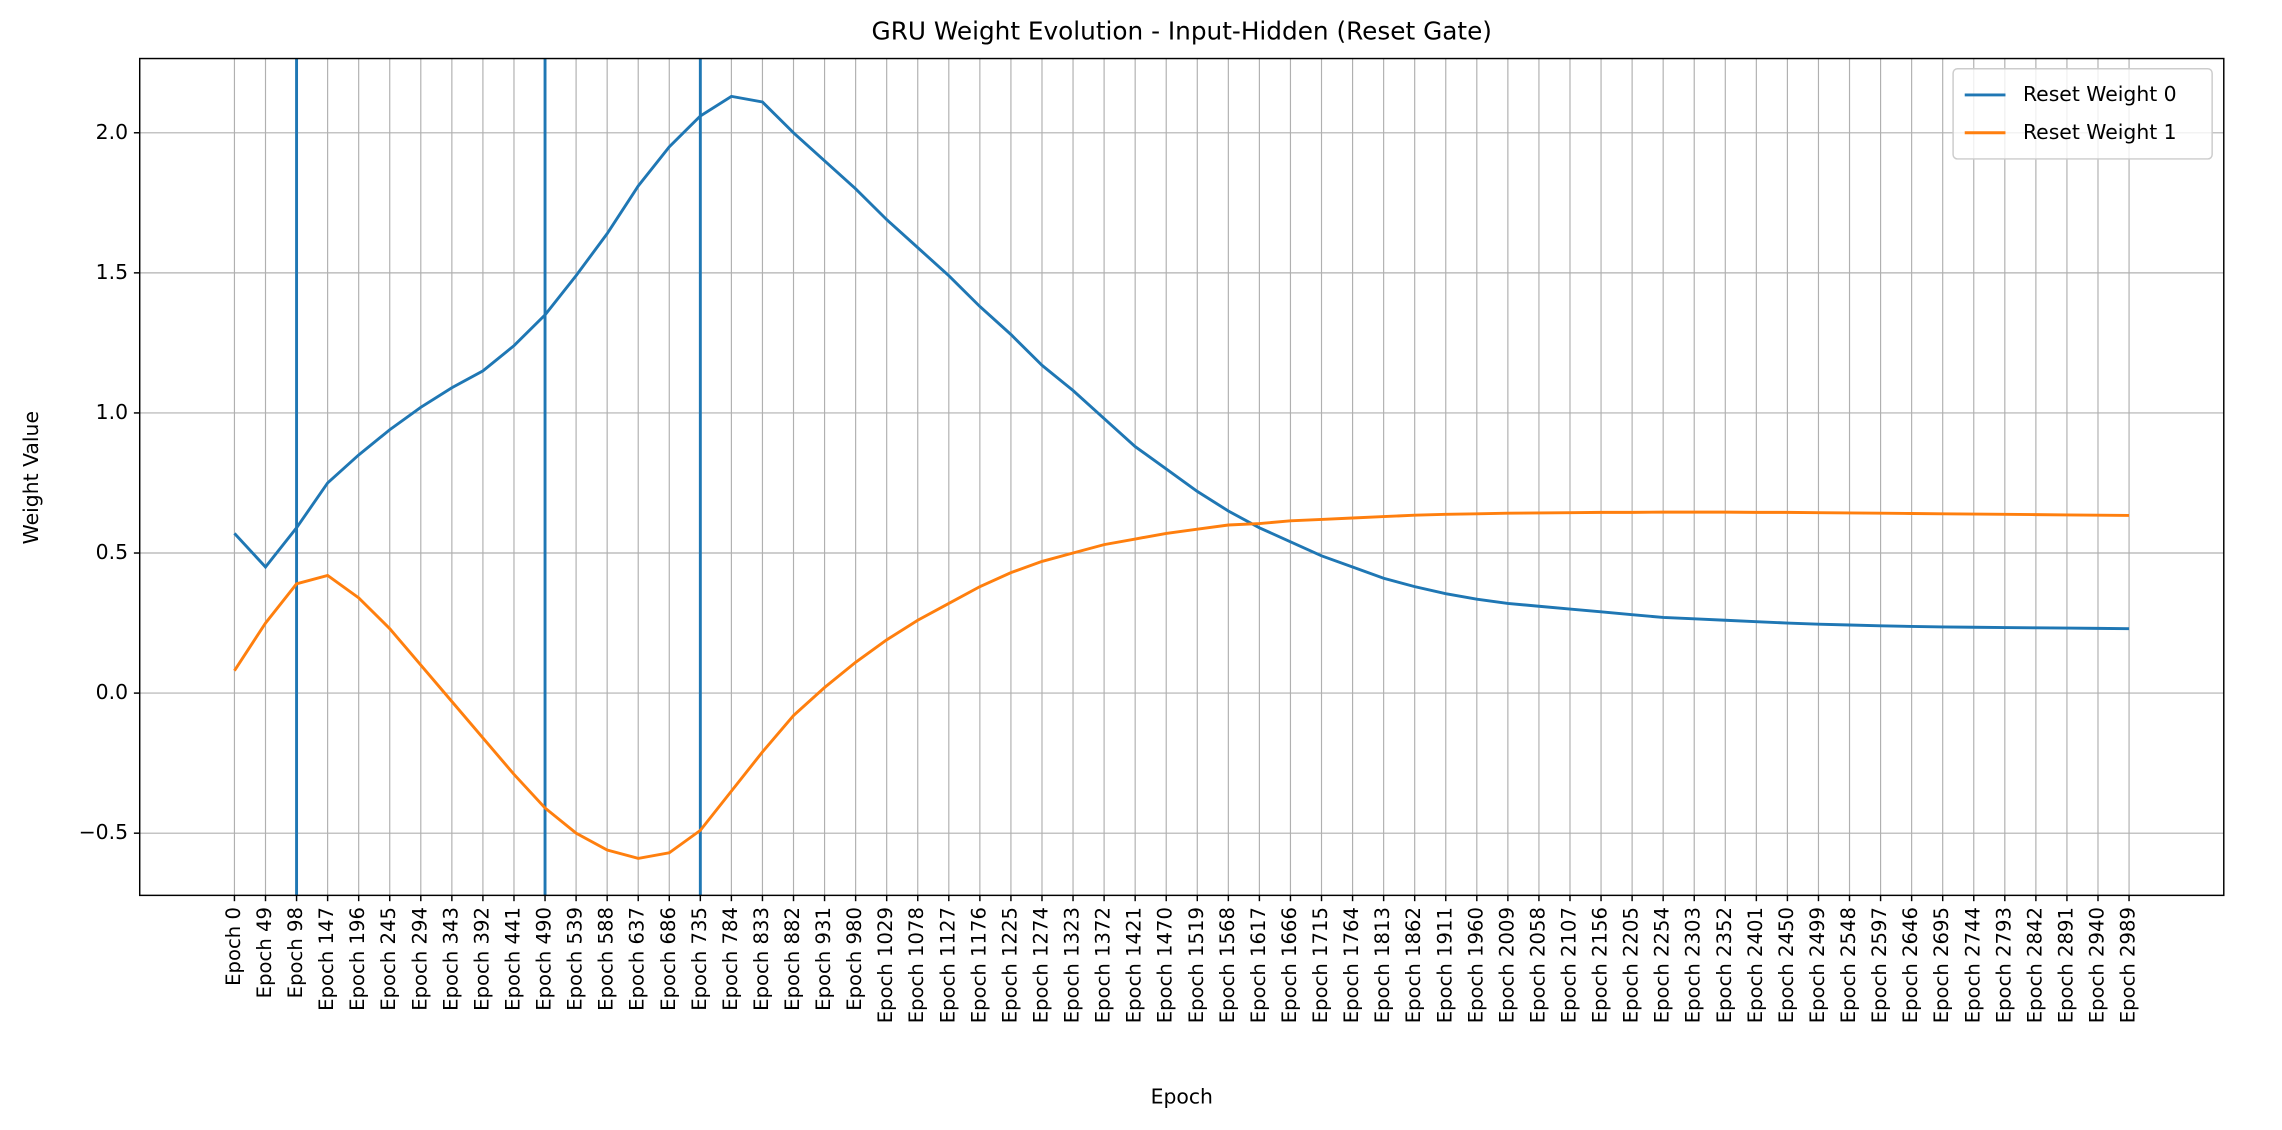 Image resolution: width=2282 pixels, height=1130 pixels. What do you see at coordinates (637, 959) in the screenshot?
I see `x-tick-label: Epoch 637` at bounding box center [637, 959].